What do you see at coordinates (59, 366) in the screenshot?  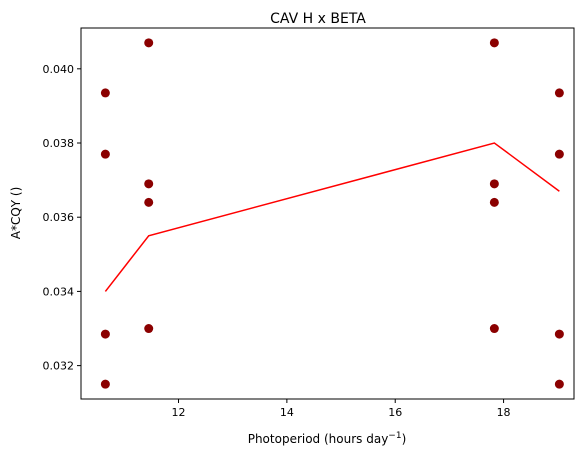 I see `y-tick-label: 0.032` at bounding box center [59, 366].